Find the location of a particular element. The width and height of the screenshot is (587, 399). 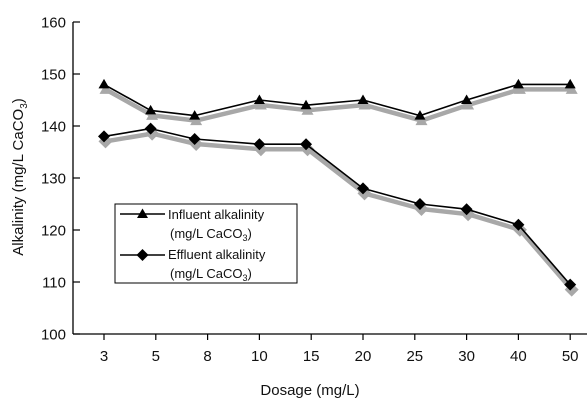

y-axis-label: Alkalinity (mg/L CaCO3) is located at coordinates (20, 177).